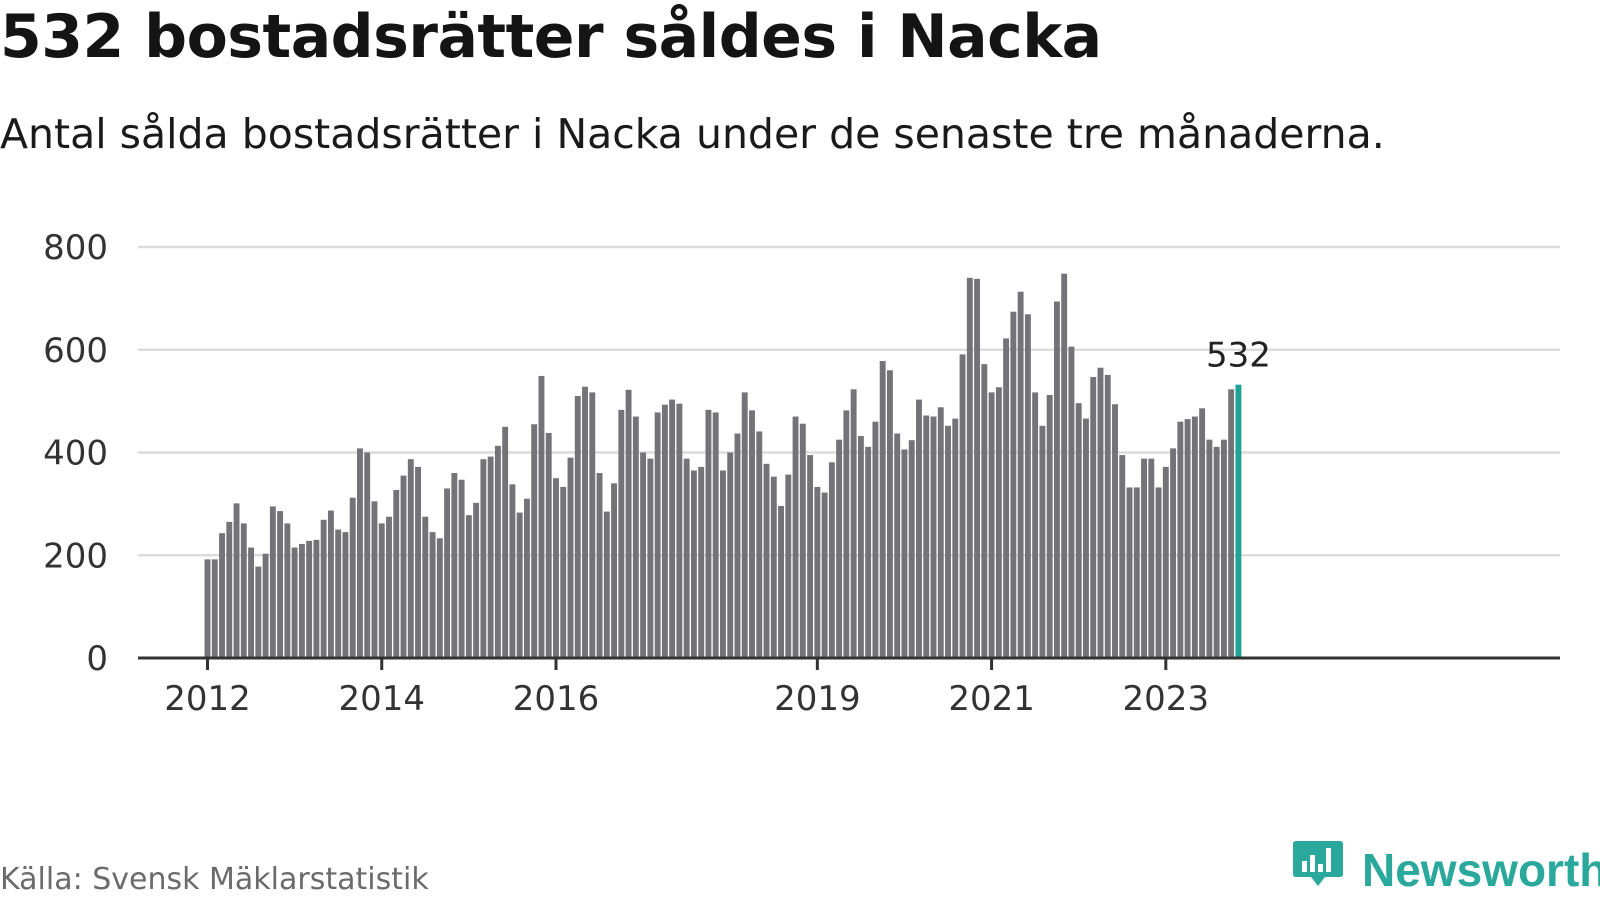 The width and height of the screenshot is (1600, 900). What do you see at coordinates (556, 699) in the screenshot?
I see `x-tick-label: 2016` at bounding box center [556, 699].